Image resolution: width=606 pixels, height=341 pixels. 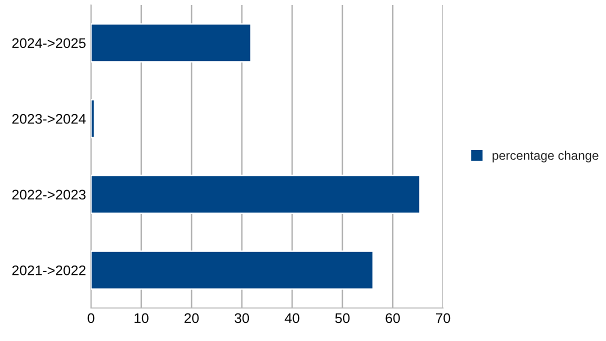 What do you see at coordinates (545, 156) in the screenshot?
I see `legend-label: percentage change` at bounding box center [545, 156].